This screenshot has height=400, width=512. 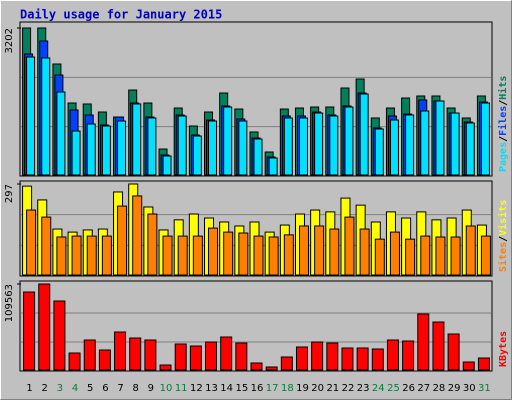 I want to click on x-tick-label: 27, so click(x=423, y=388).